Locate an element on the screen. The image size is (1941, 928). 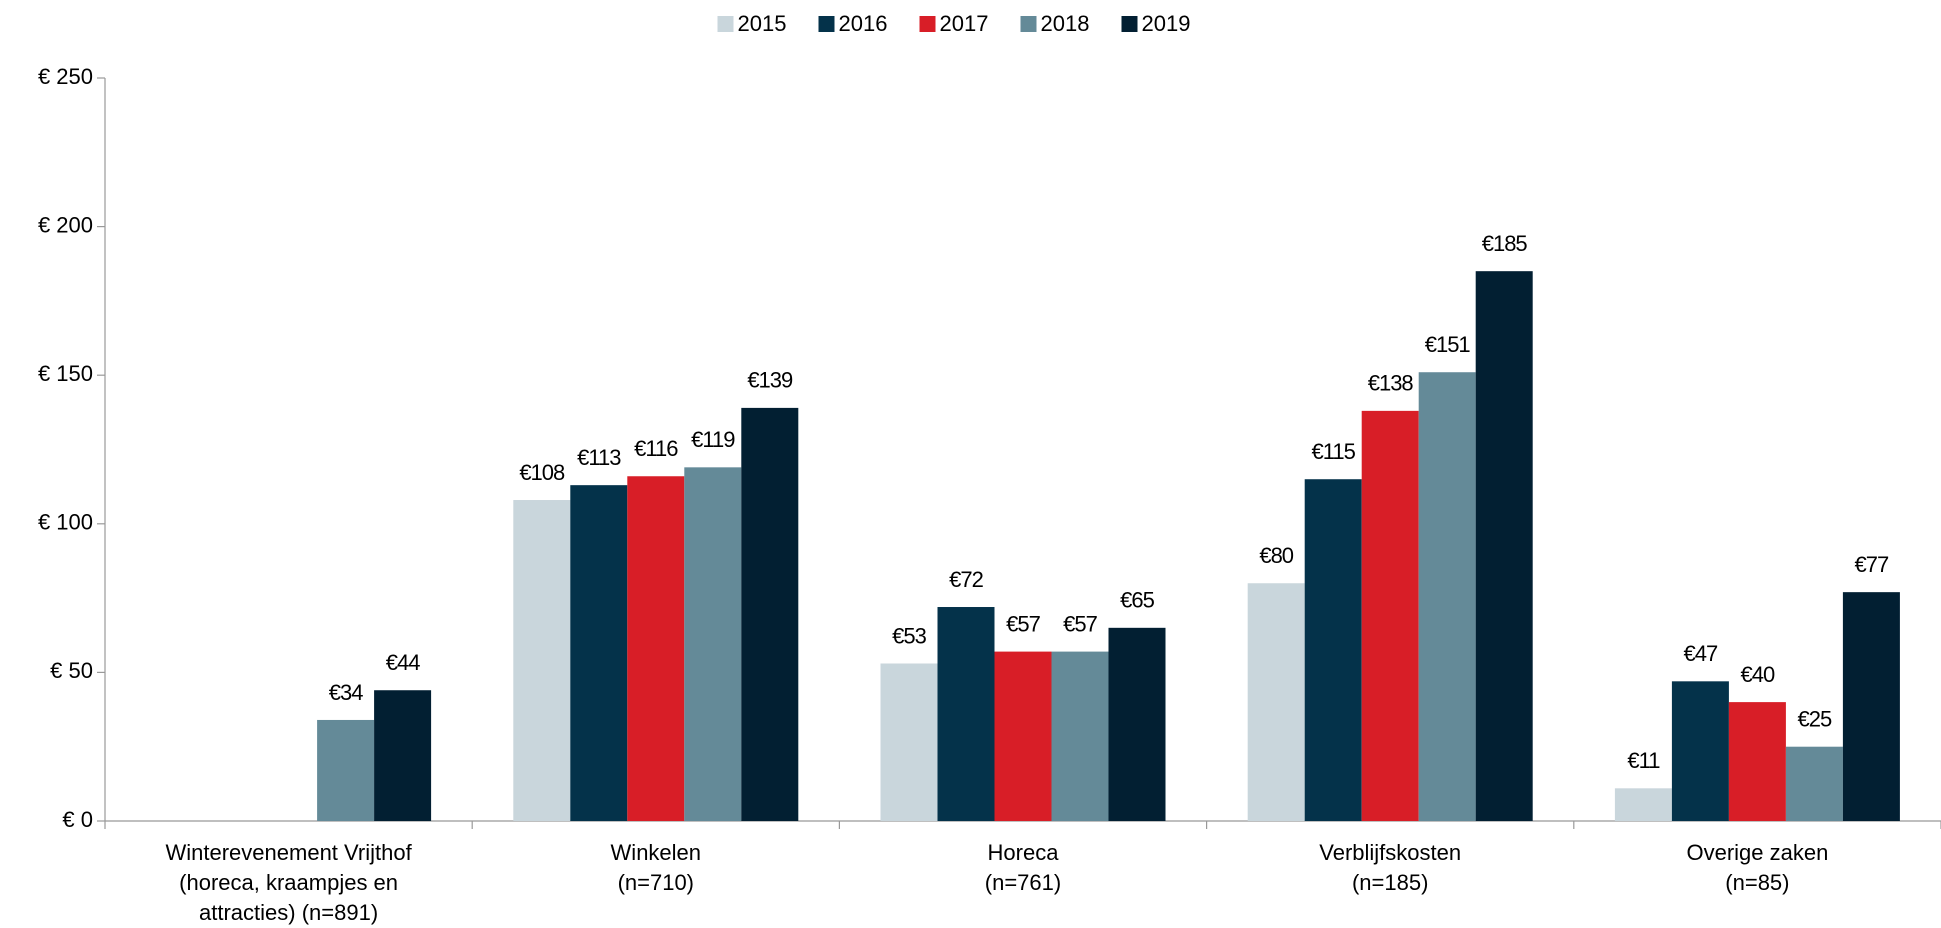
legend-label: 2016 is located at coordinates (863, 23).